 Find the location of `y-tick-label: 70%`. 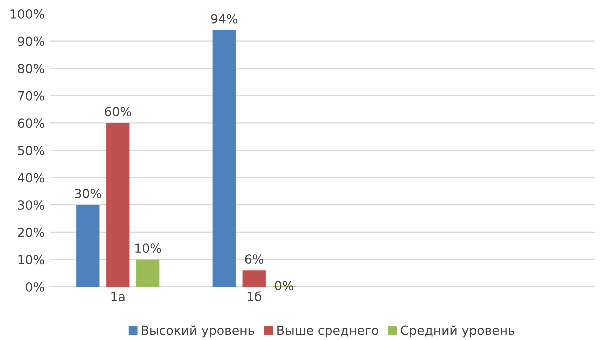

y-tick-label: 70% is located at coordinates (31, 96).